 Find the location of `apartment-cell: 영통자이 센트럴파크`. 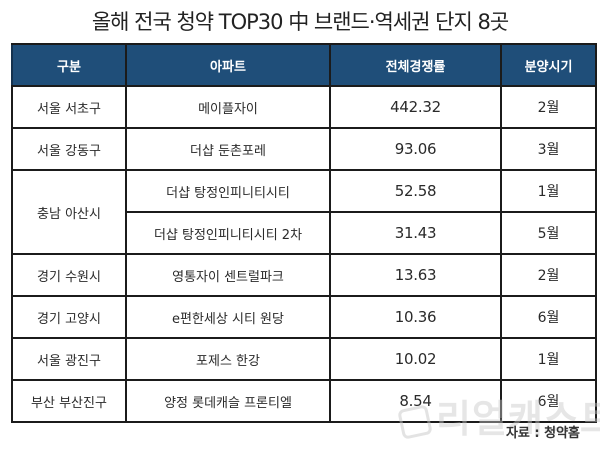

apartment-cell: 영통자이 센트럴파크 is located at coordinates (228, 275).